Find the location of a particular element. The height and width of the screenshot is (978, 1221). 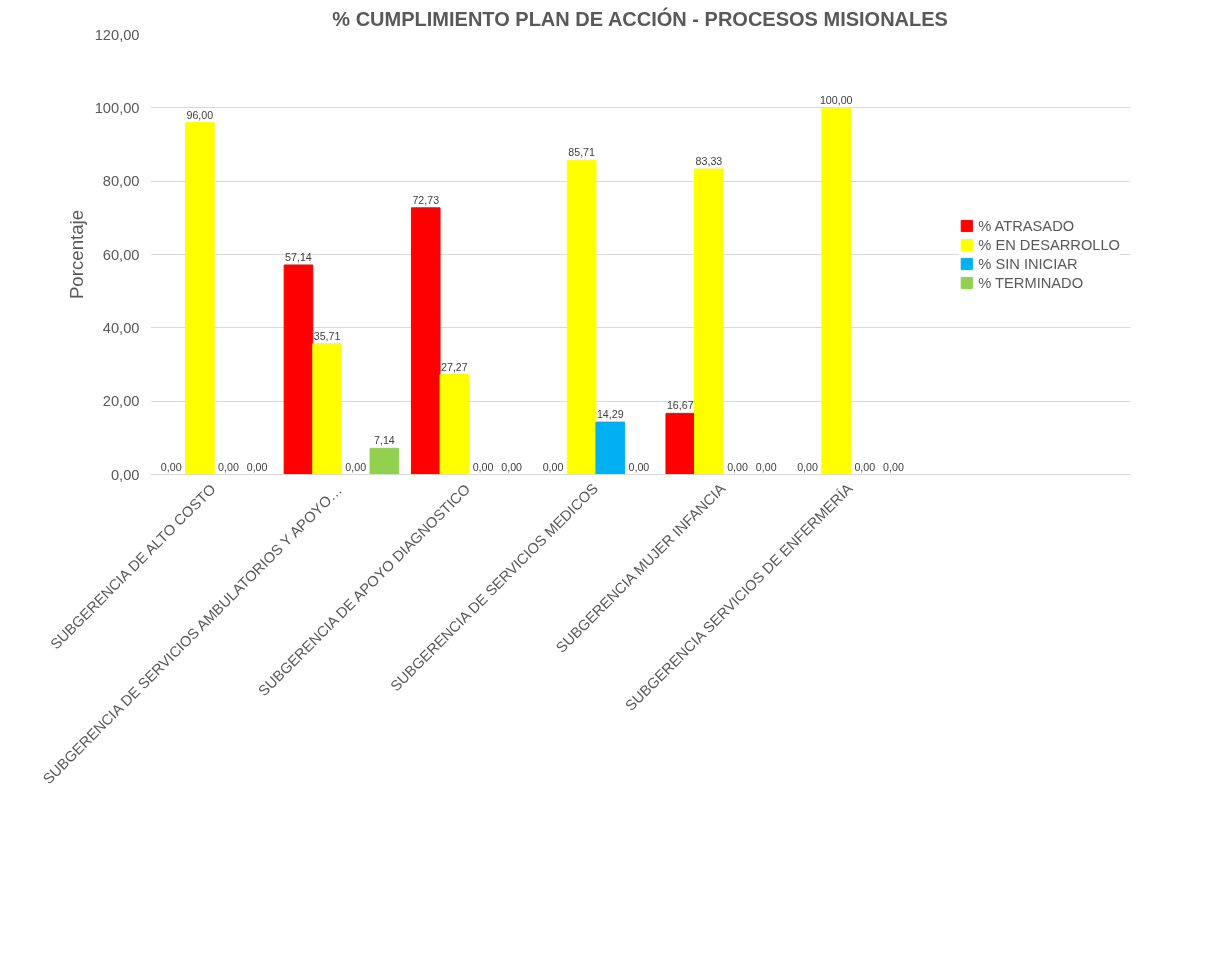

legend-label: % SIN INICIAR is located at coordinates (1028, 263).